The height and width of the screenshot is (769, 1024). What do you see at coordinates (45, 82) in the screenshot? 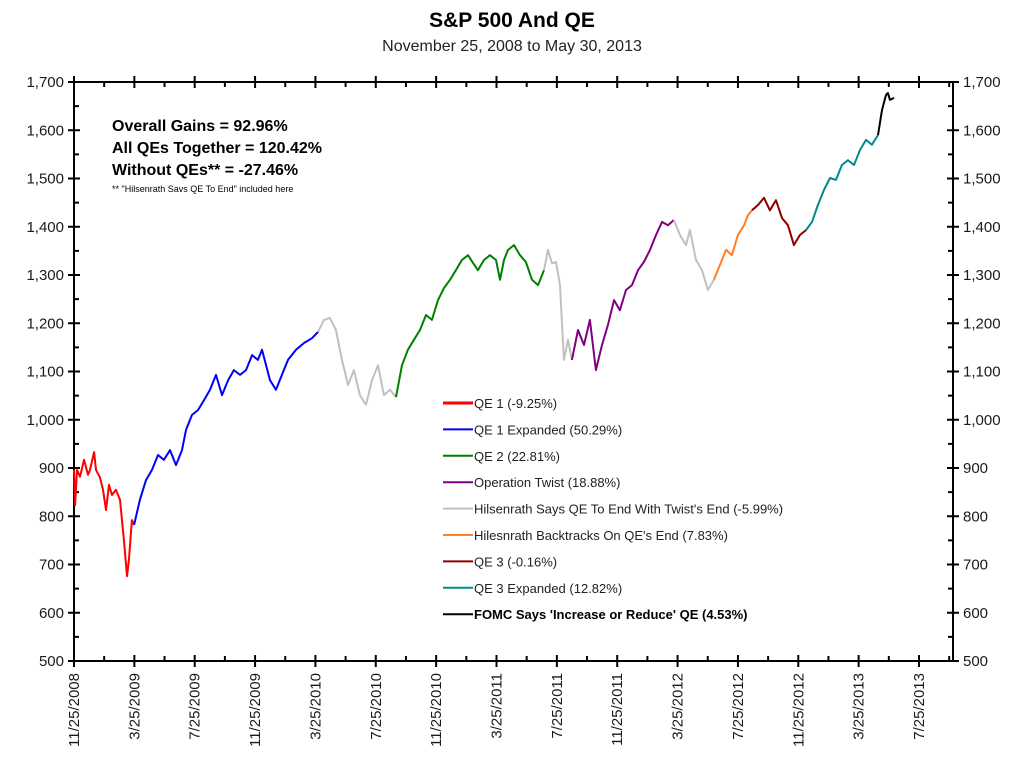
I see `y-tick-label-left: 1,700` at bounding box center [45, 82].